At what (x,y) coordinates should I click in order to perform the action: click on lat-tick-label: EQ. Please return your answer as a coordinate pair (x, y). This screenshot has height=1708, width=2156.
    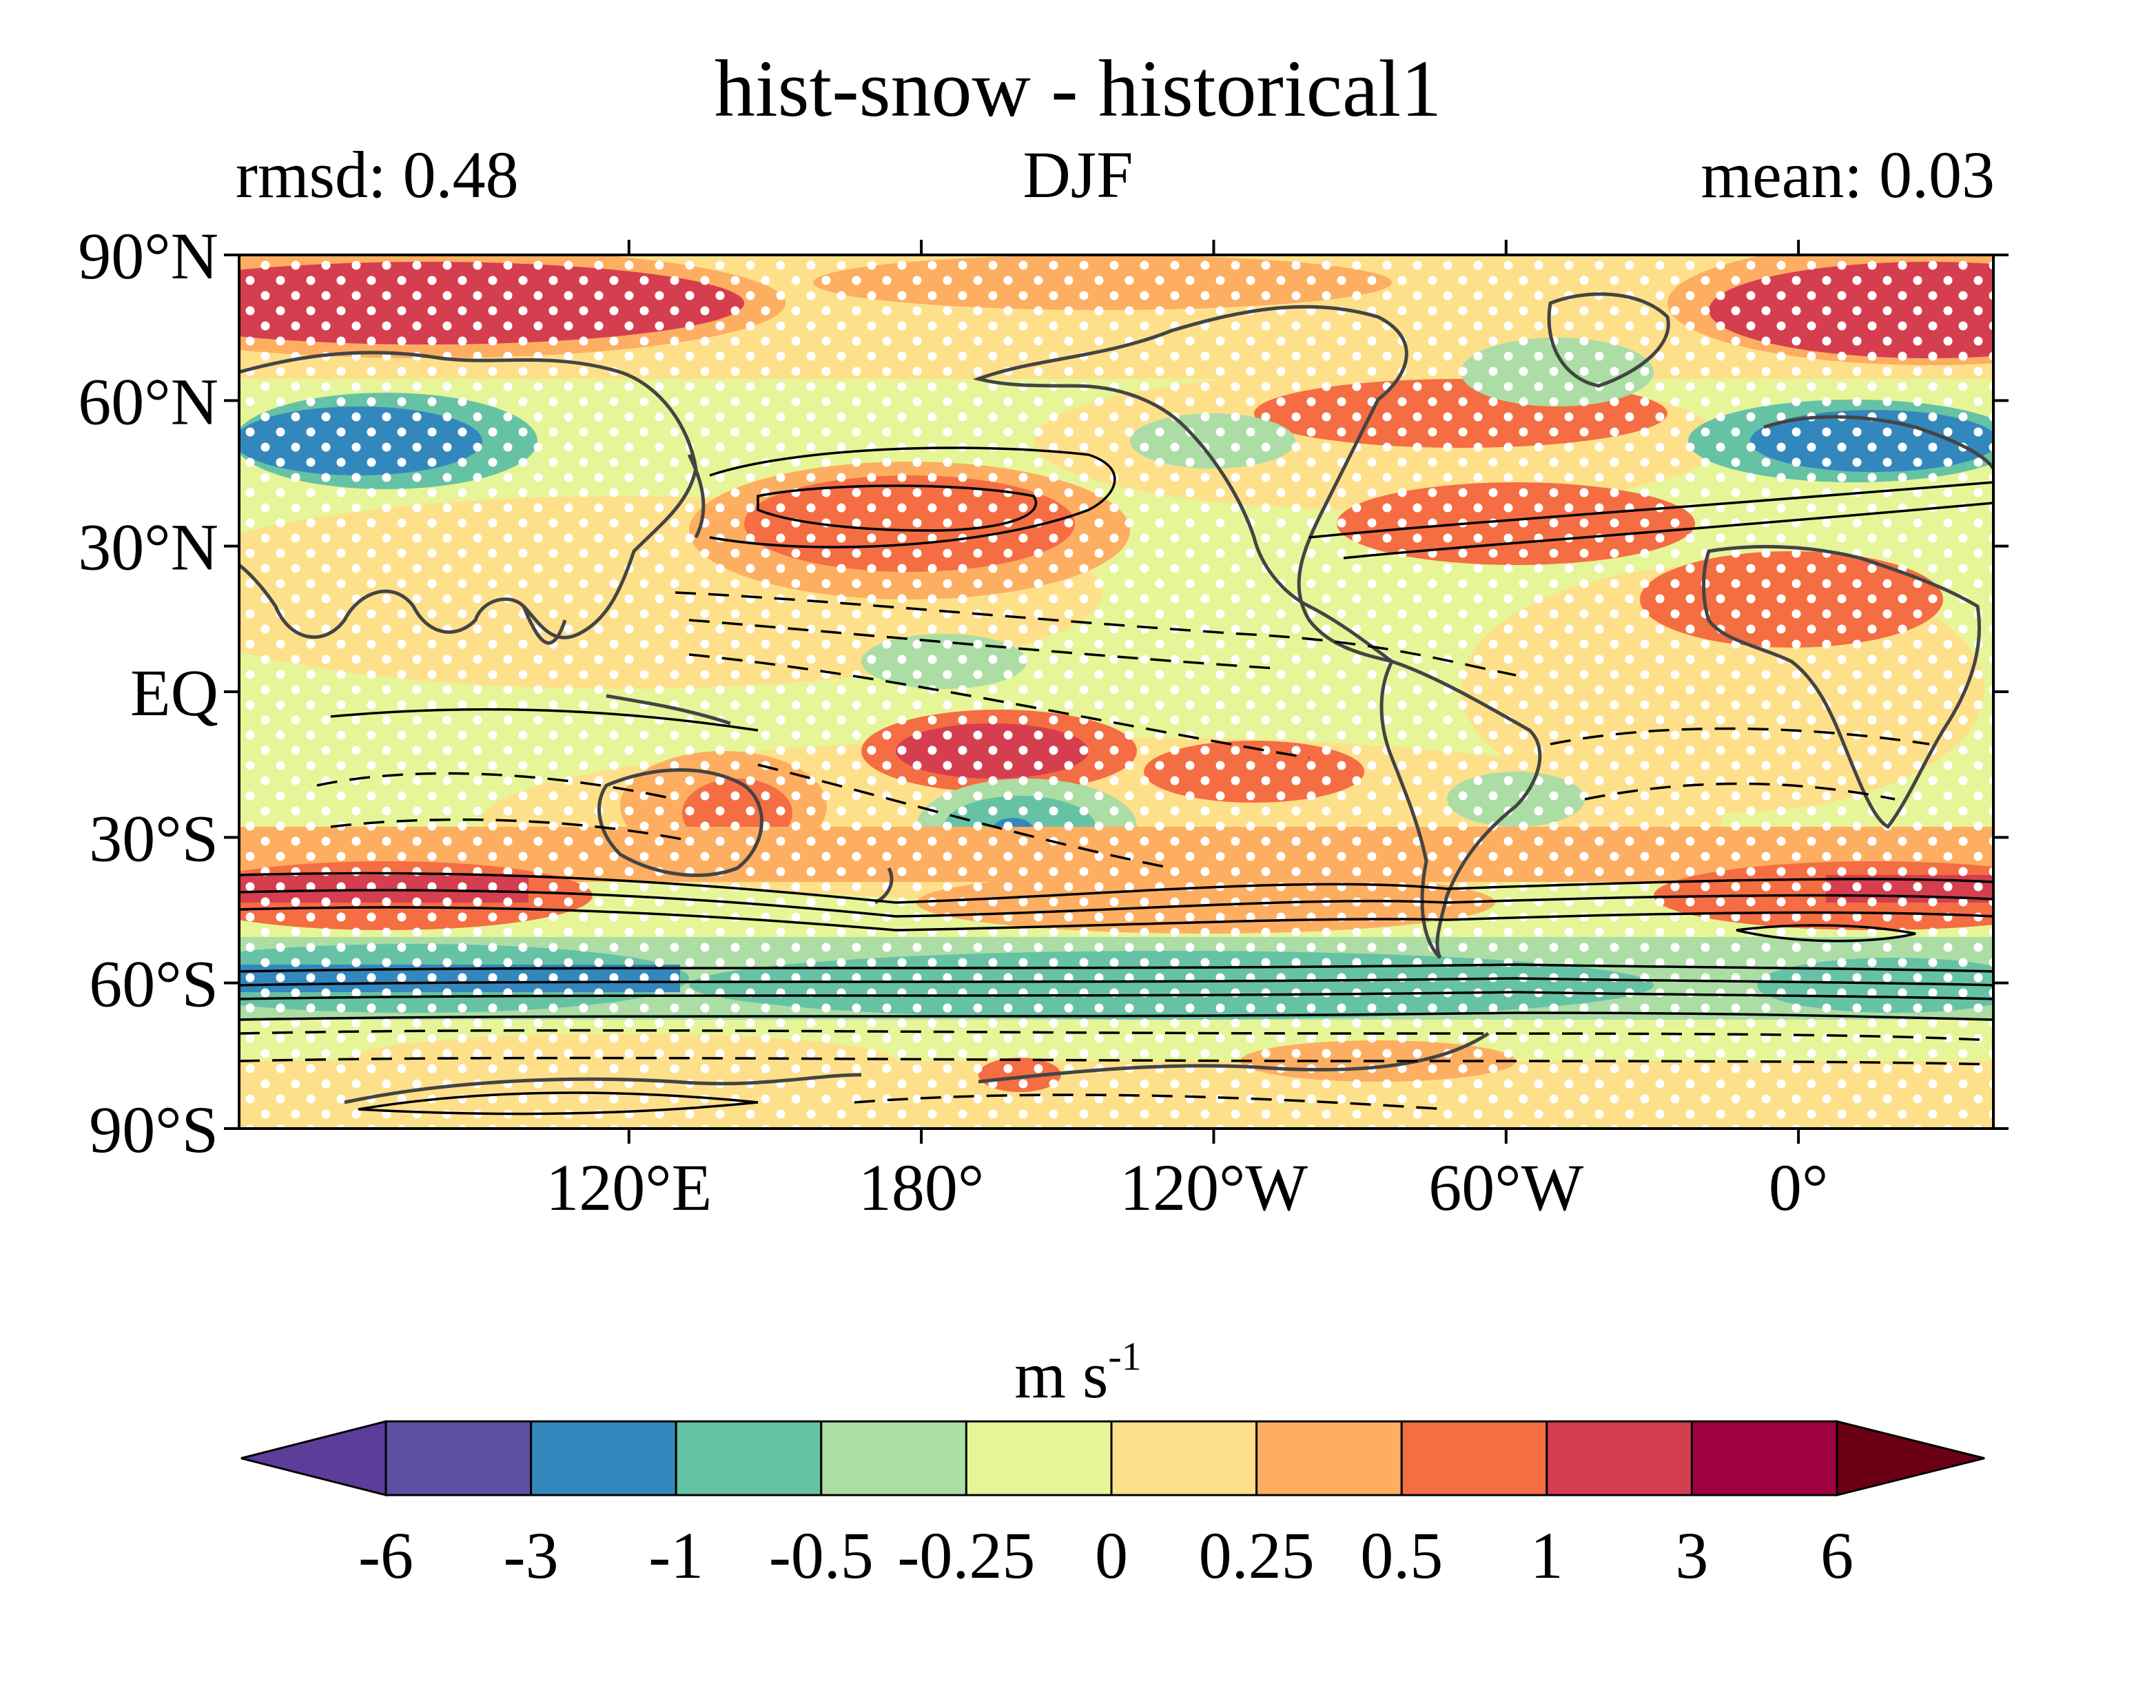
    Looking at the image, I should click on (174, 693).